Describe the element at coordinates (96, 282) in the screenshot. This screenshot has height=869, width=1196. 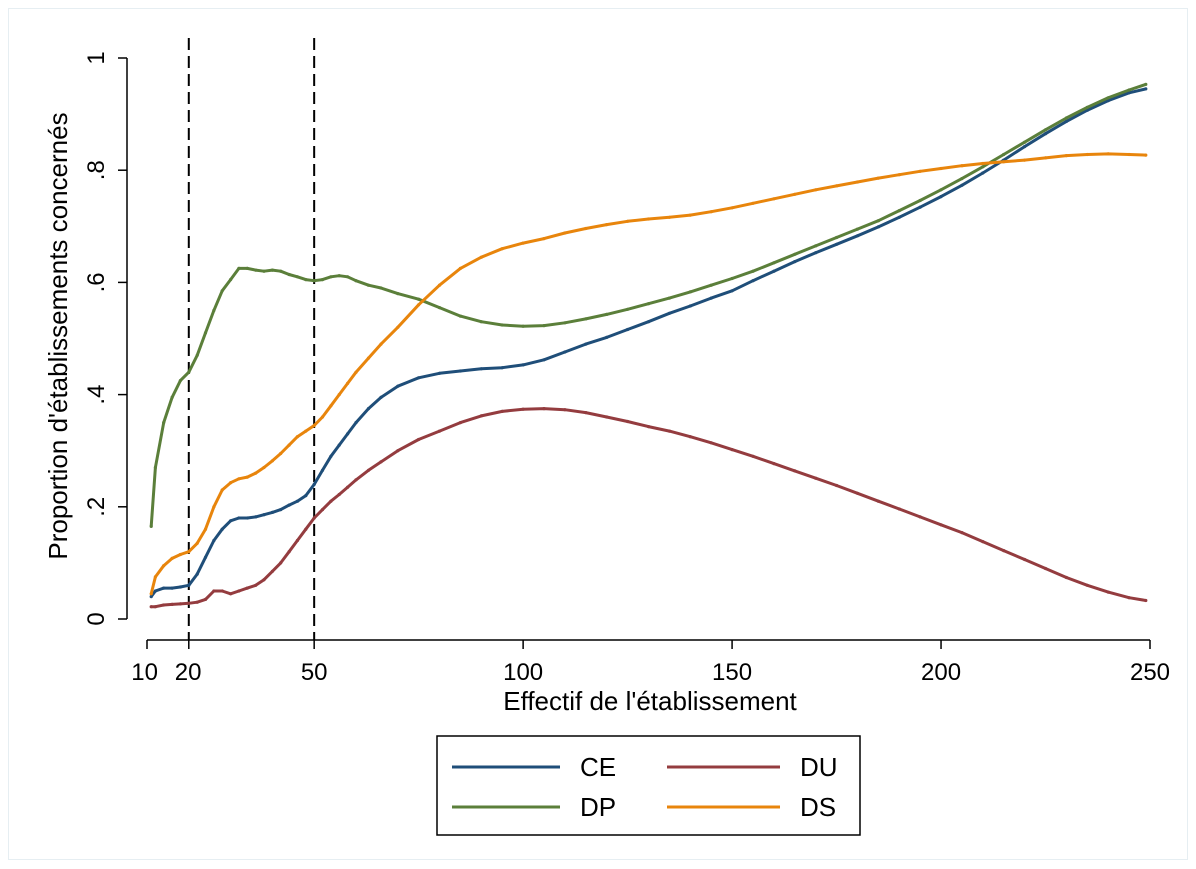
I see `y-tick-label: .6` at that location.